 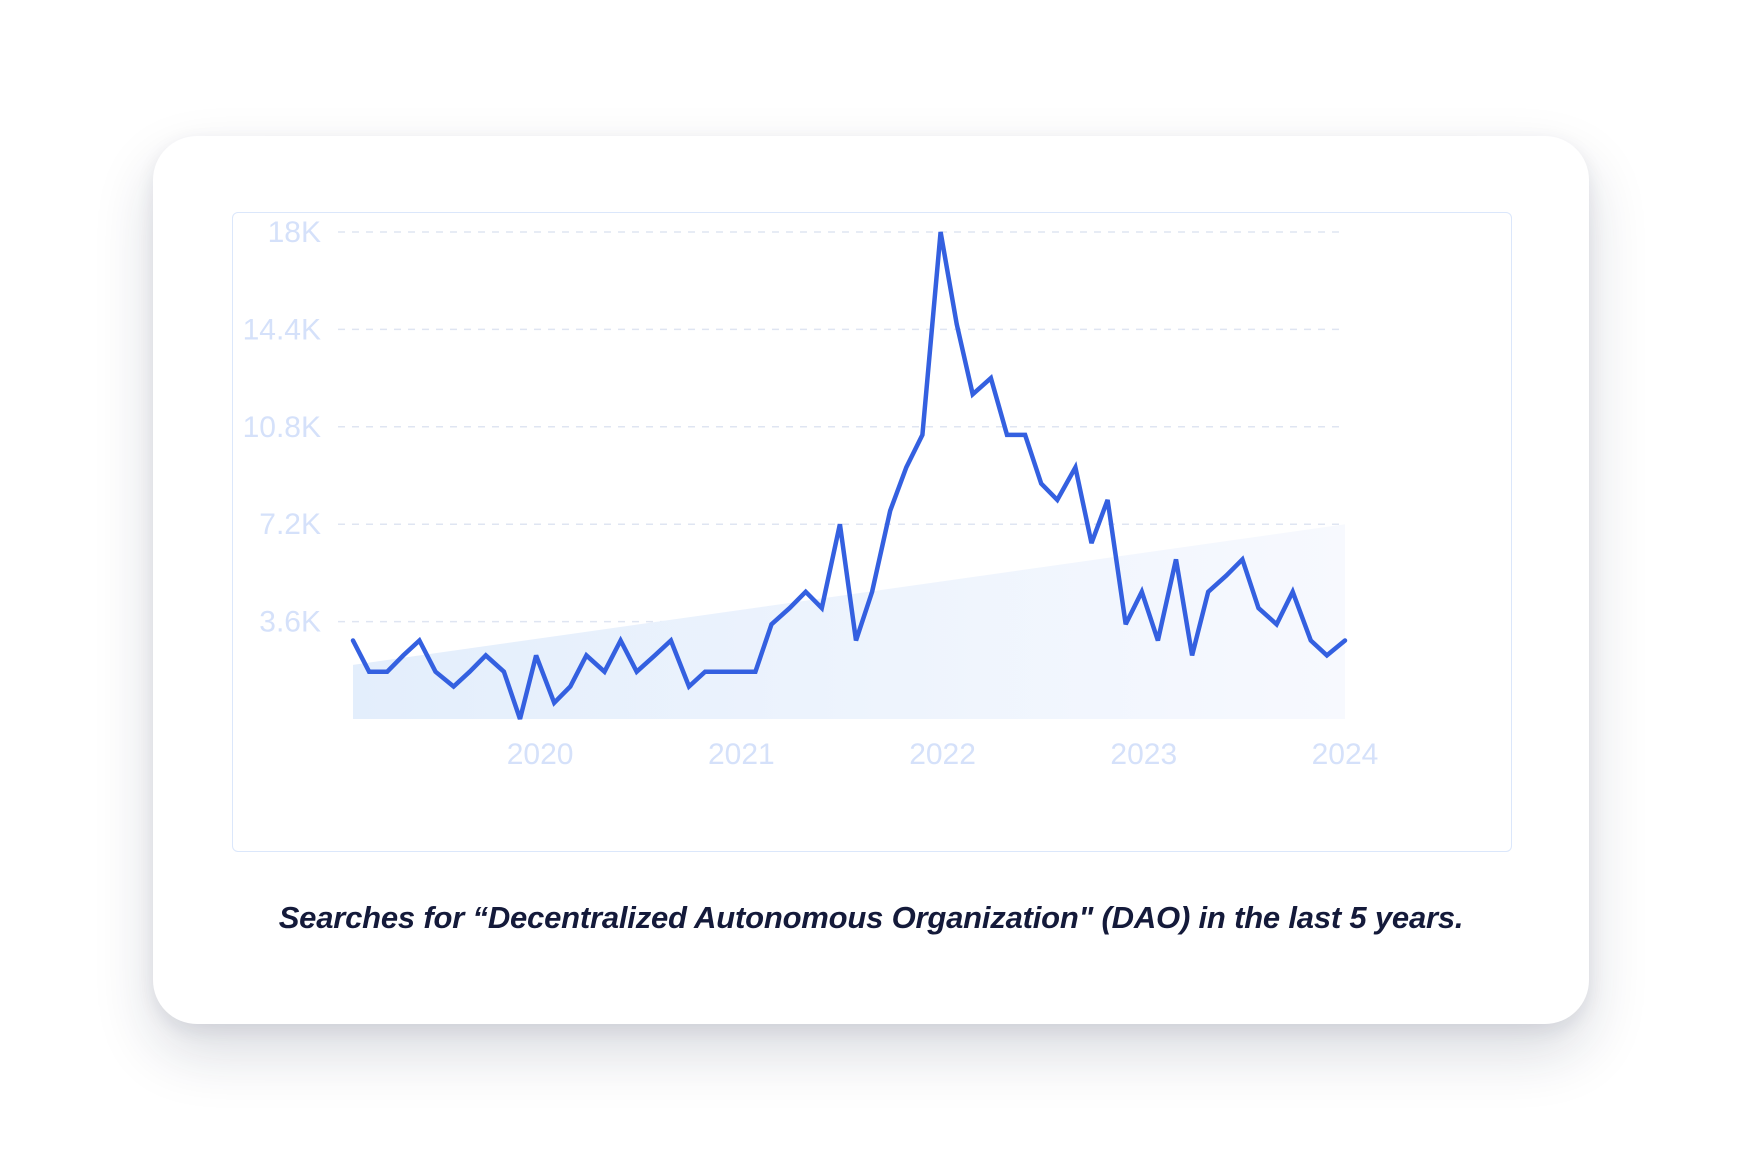 What do you see at coordinates (282, 329) in the screenshot?
I see `y-tick-label: 14.4K` at bounding box center [282, 329].